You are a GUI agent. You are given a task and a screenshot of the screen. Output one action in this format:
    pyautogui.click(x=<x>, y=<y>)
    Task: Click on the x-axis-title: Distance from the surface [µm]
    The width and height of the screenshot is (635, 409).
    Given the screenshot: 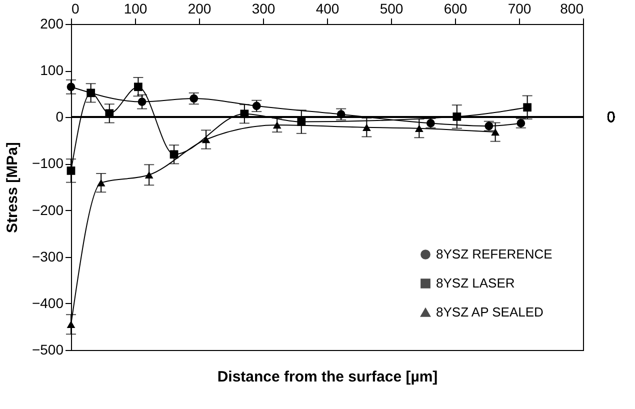 What is the action you would take?
    pyautogui.click(x=327, y=377)
    